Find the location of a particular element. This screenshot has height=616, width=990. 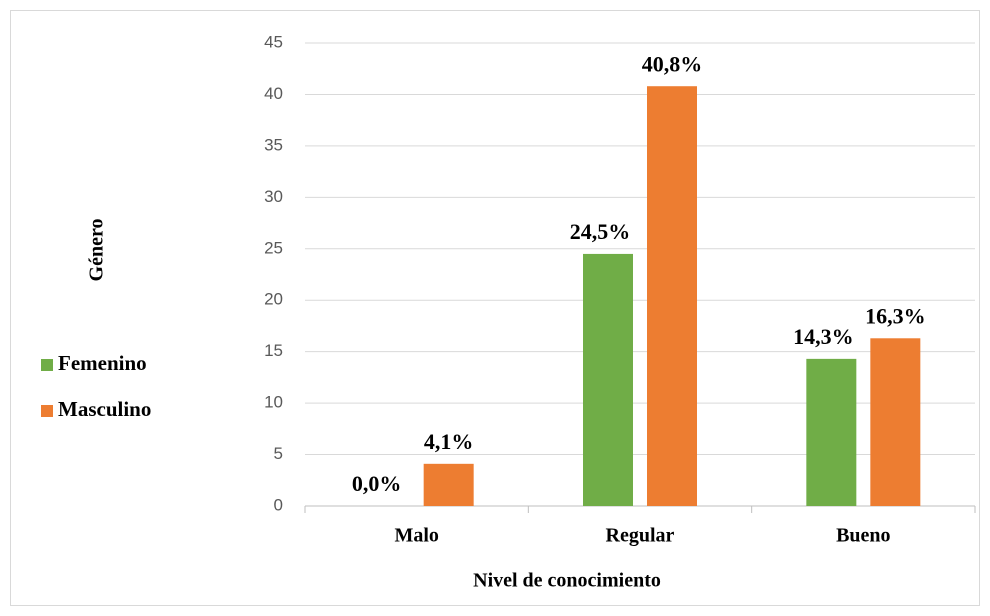

data-label: 14,3% is located at coordinates (823, 336).